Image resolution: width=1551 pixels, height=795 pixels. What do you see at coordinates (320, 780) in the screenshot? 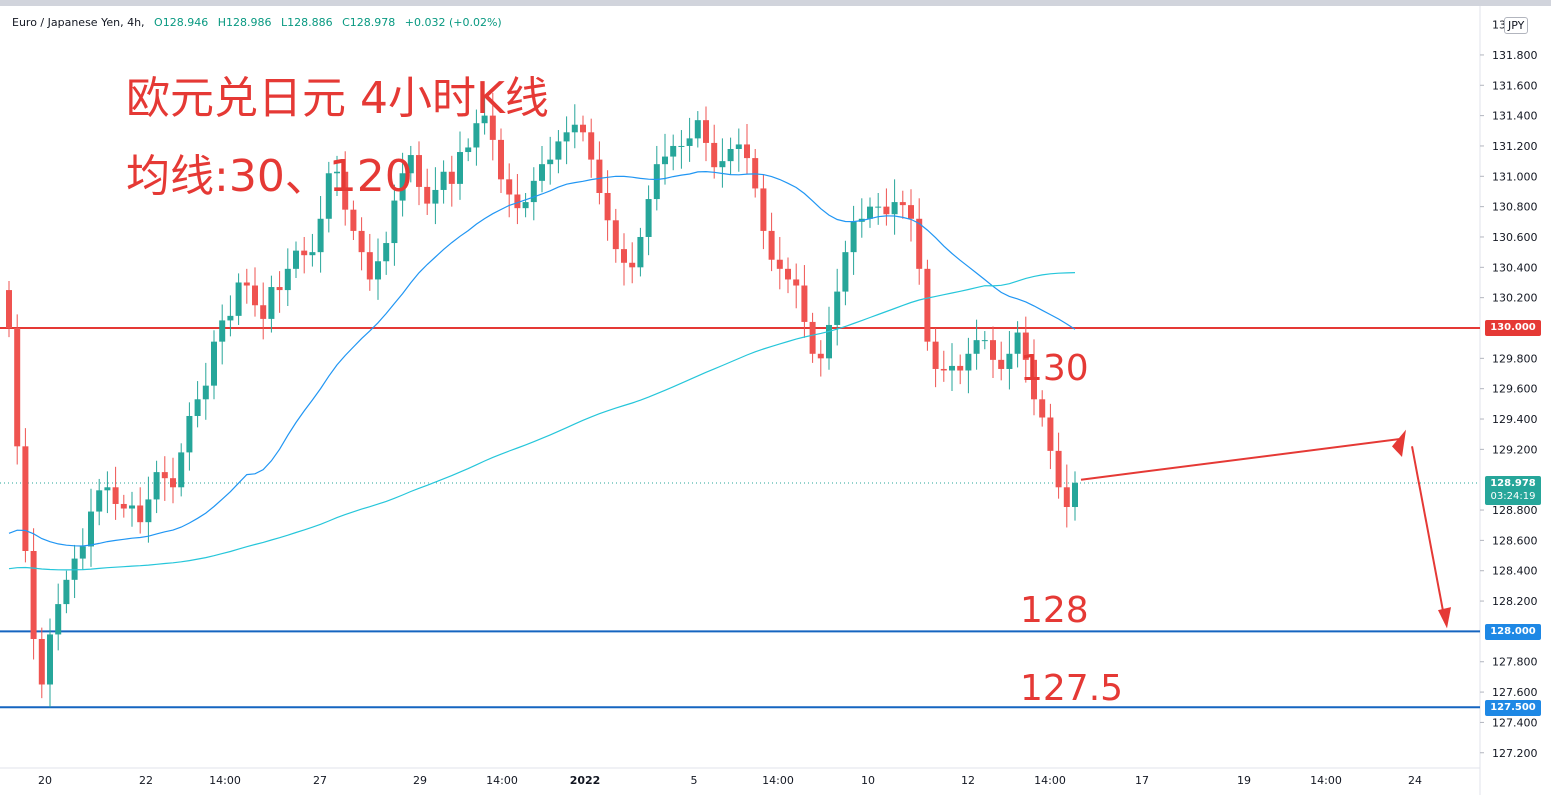
I see `time-tick-label: 27` at bounding box center [320, 780].